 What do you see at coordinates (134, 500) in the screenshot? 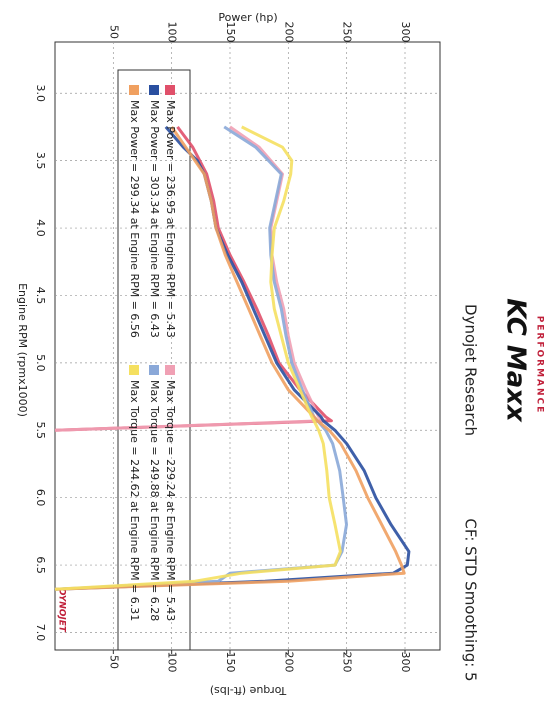
I see `legend-label: Max Torque = 244.62 at Engine RPM = 6.31` at bounding box center [134, 500].